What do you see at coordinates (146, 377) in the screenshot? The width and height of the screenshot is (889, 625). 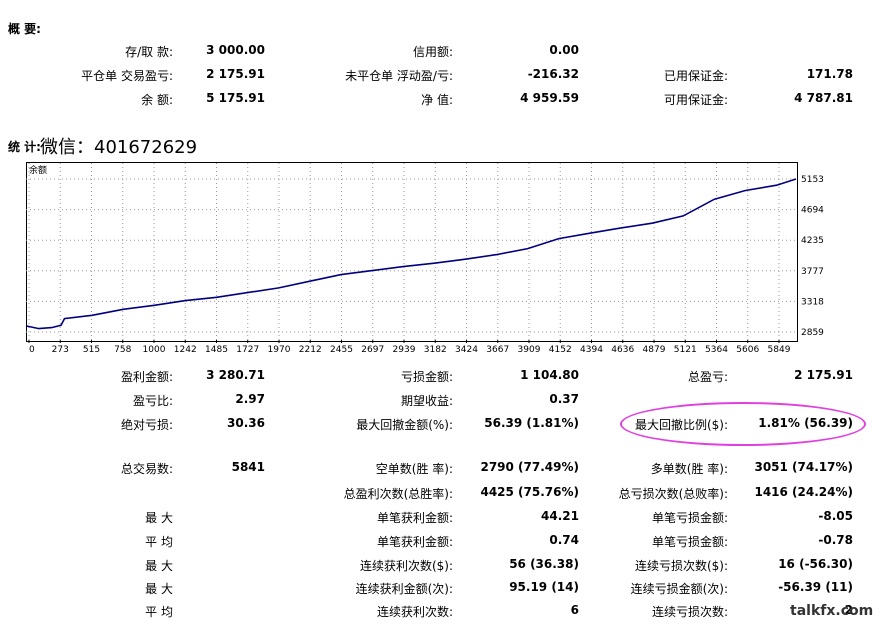 I see `stat-label: 盈利金额:` at bounding box center [146, 377].